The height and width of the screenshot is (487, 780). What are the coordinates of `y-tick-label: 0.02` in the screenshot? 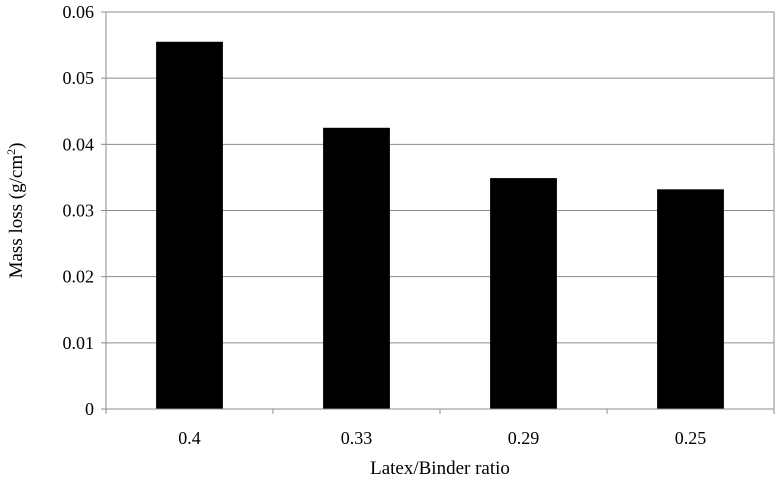 It's located at (79, 277).